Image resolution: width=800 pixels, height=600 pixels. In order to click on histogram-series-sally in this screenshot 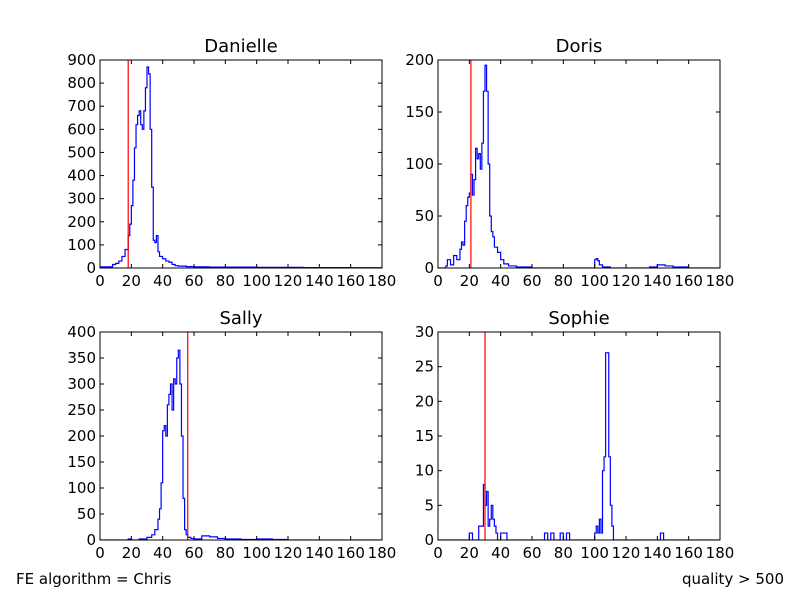, I will do `click(241, 444)`.